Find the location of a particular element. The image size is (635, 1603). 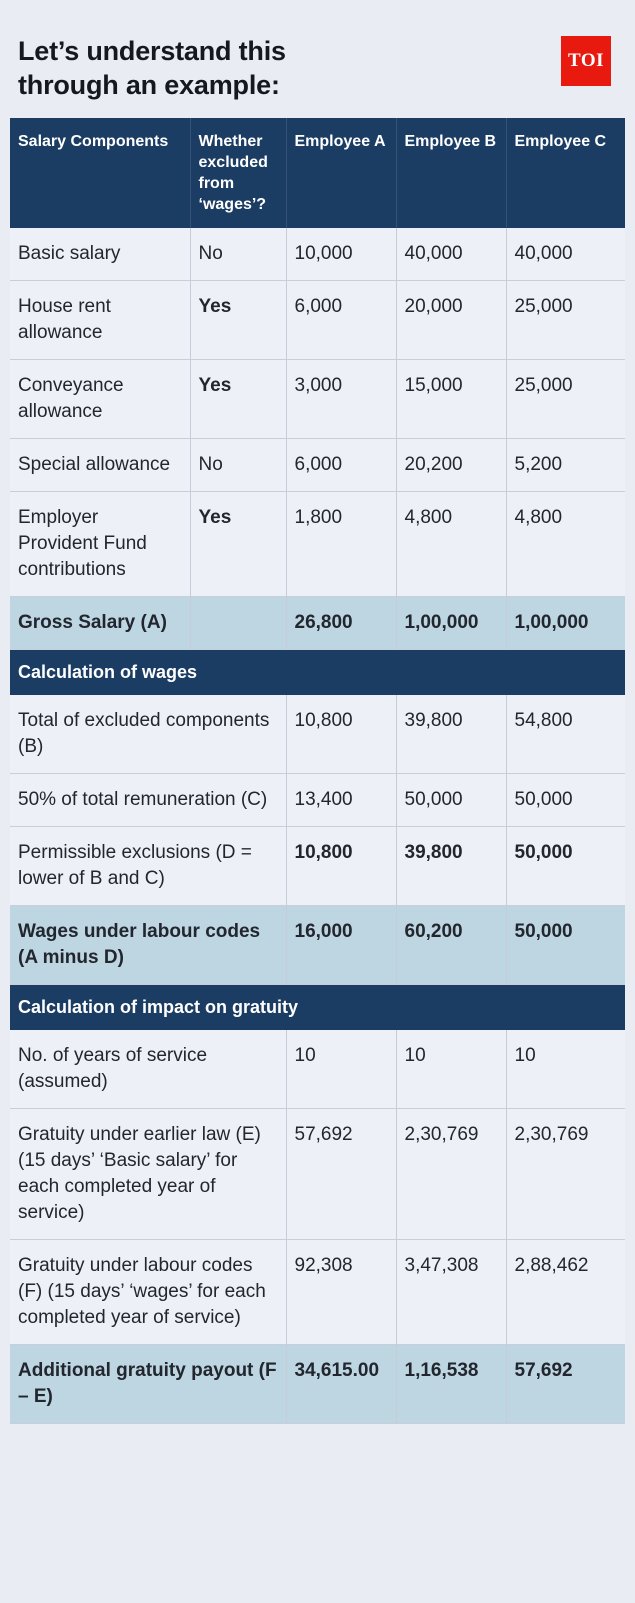

value-cell: 54,800 is located at coordinates (565, 734).